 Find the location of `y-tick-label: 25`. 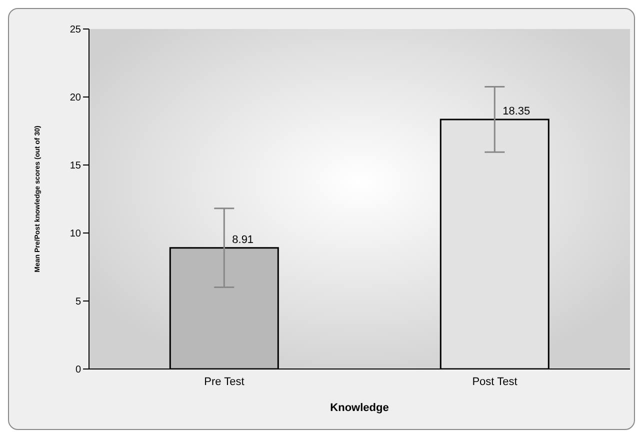

y-tick-label: 25 is located at coordinates (76, 30).